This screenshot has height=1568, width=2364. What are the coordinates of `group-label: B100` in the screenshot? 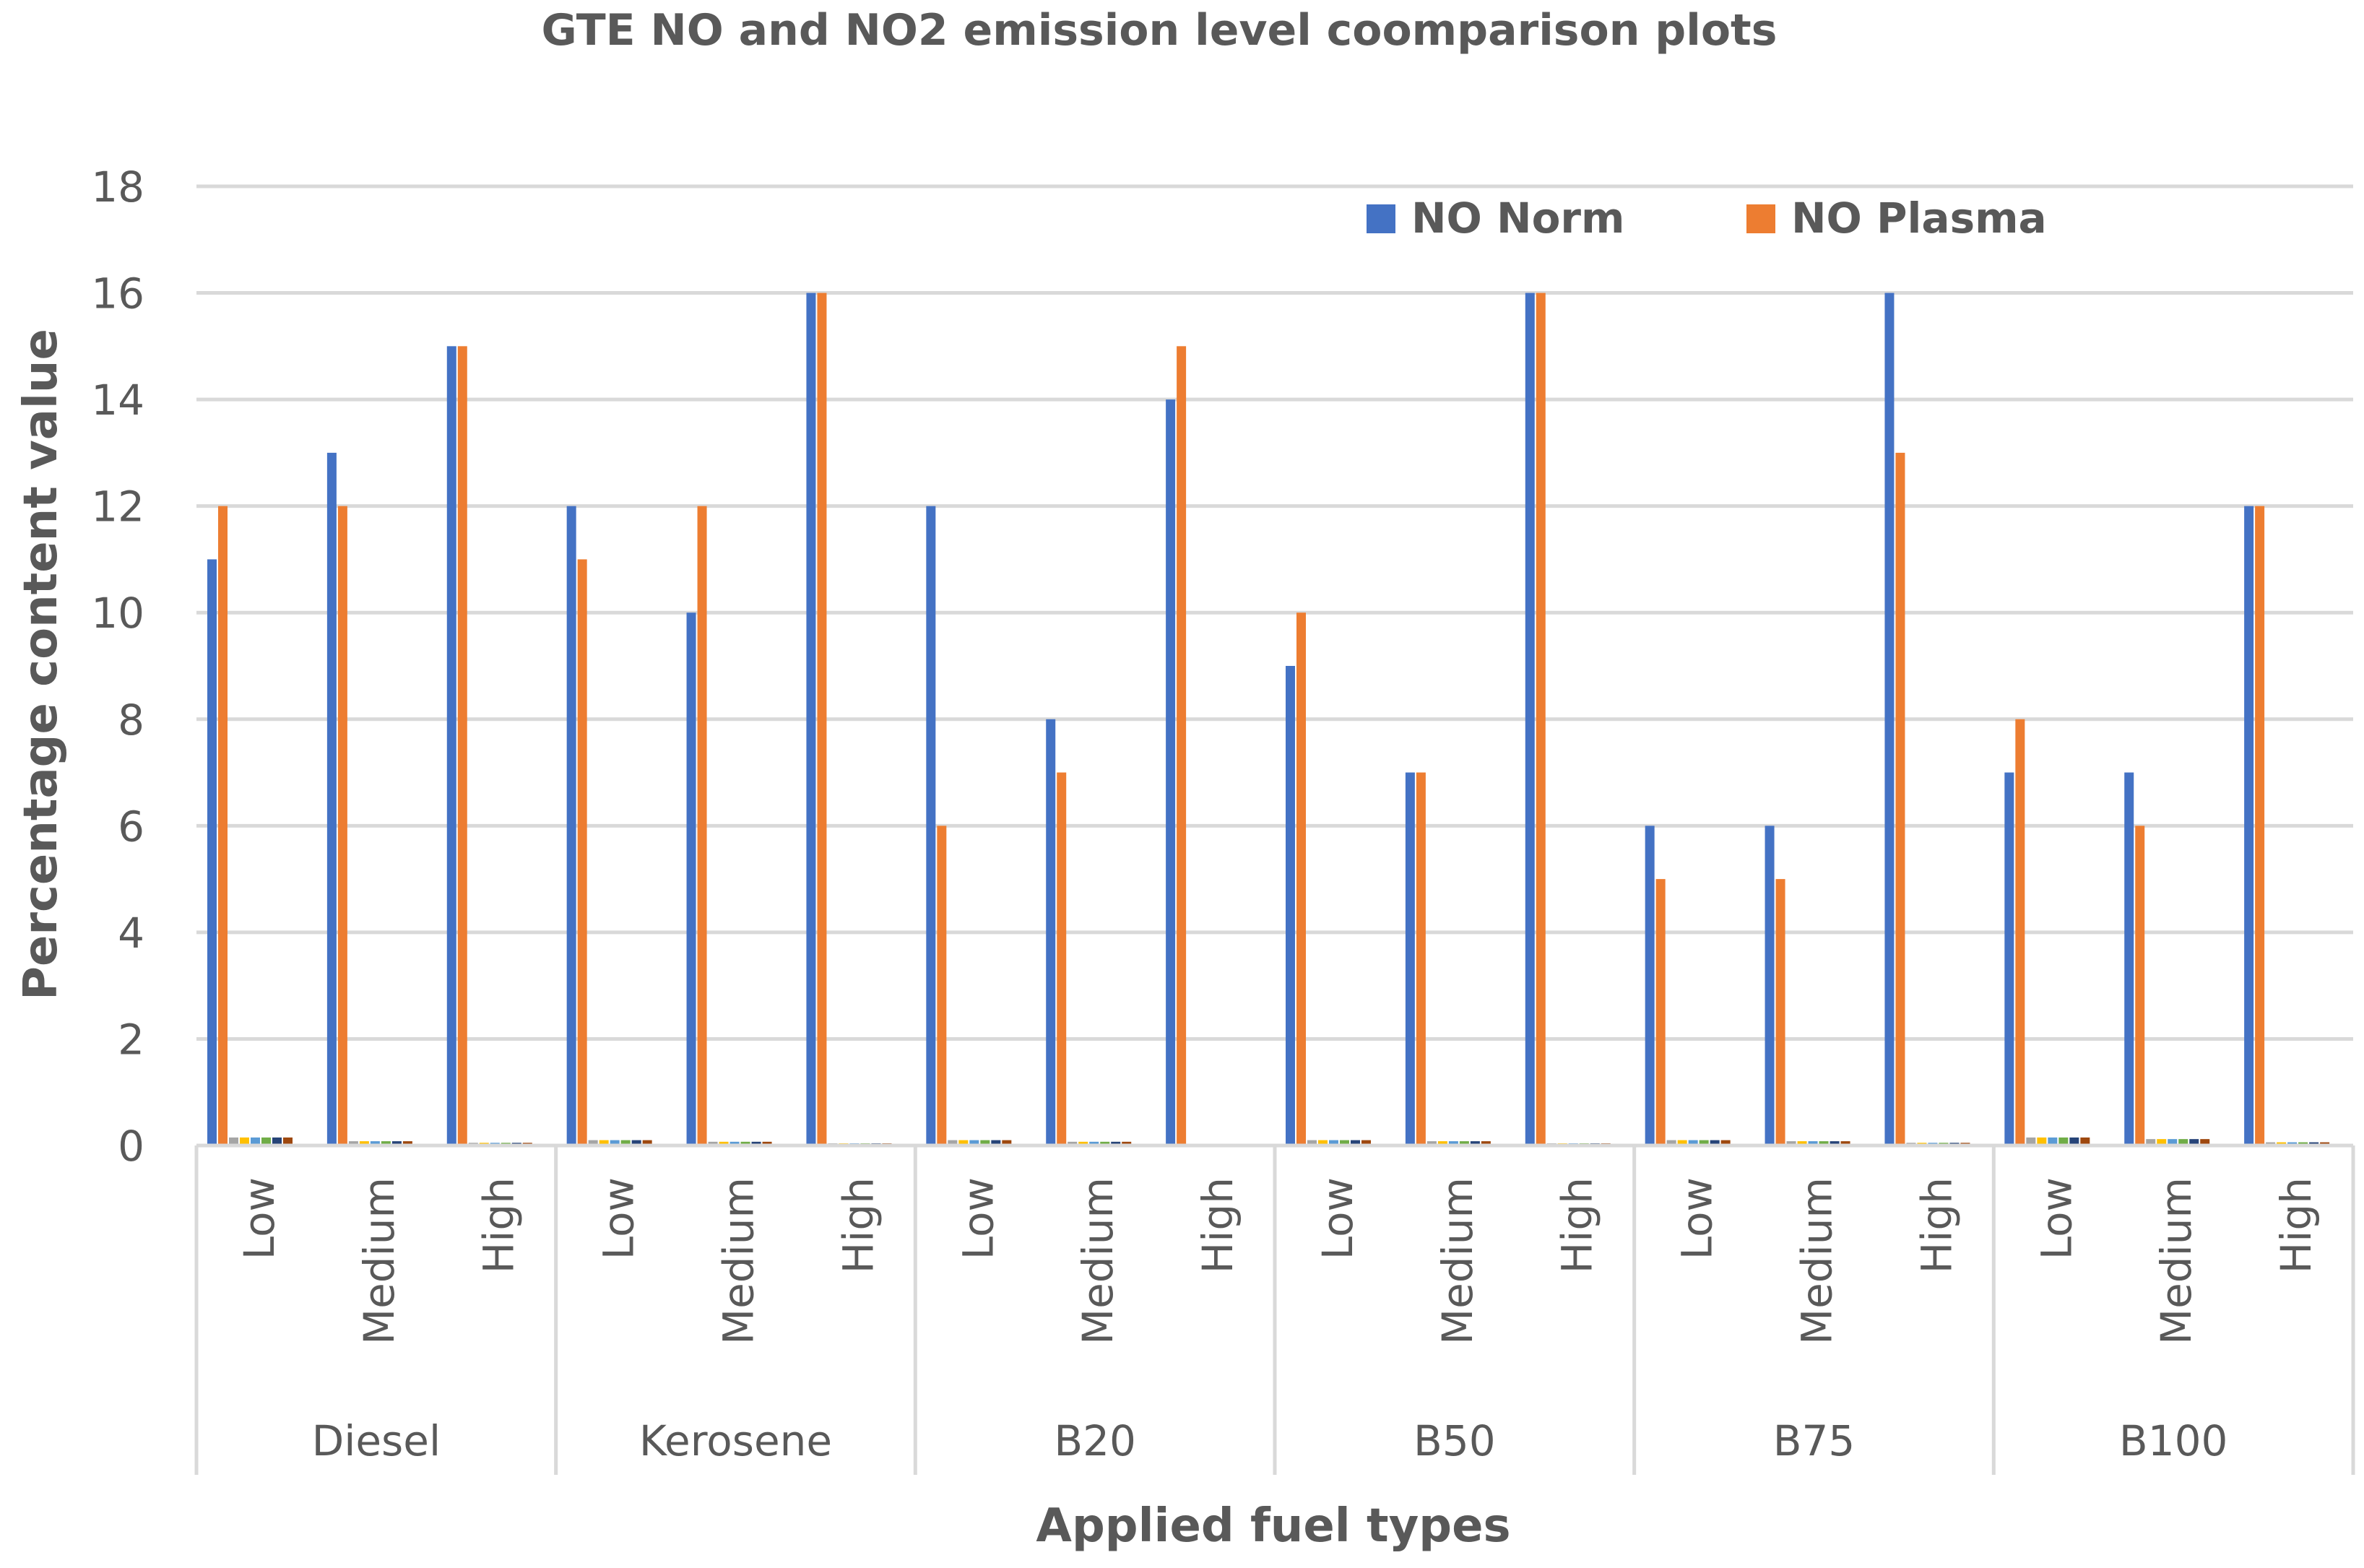 It's located at (2173, 1440).